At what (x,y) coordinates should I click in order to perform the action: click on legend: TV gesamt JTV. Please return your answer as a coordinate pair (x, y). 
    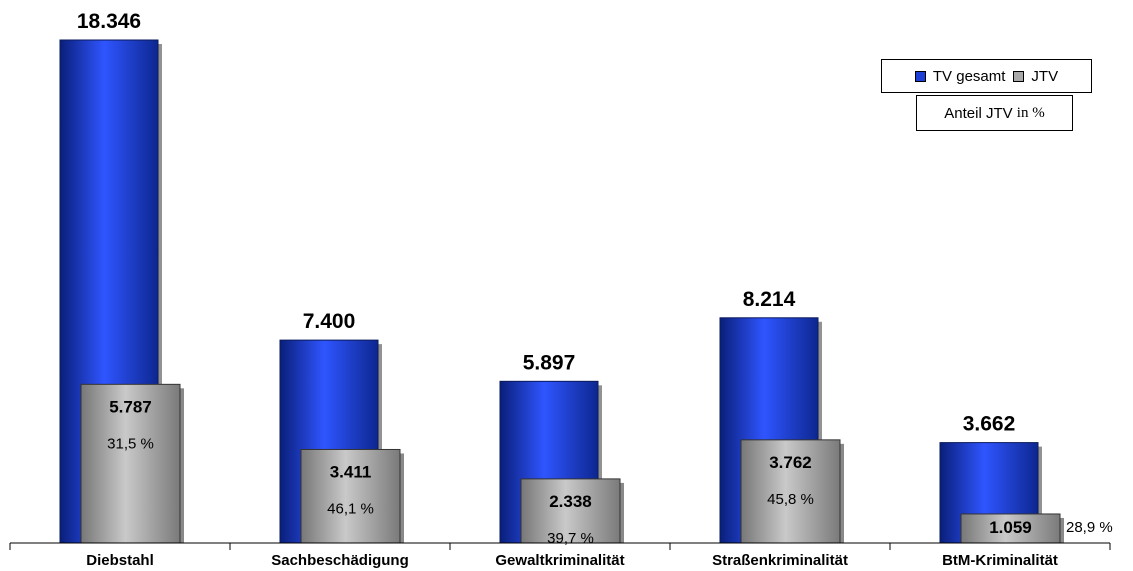
    Looking at the image, I should click on (986, 76).